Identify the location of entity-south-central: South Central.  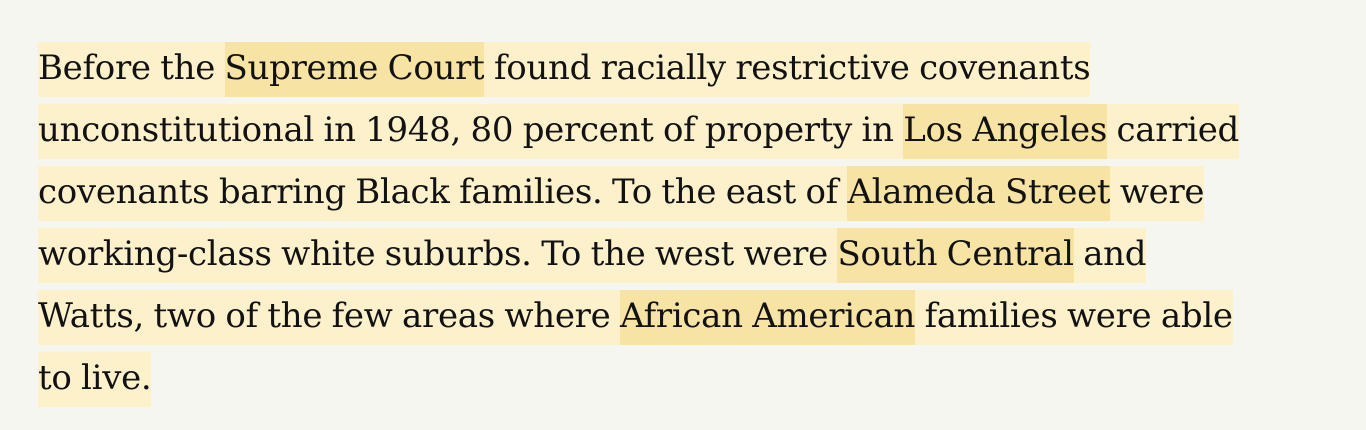
(955, 255).